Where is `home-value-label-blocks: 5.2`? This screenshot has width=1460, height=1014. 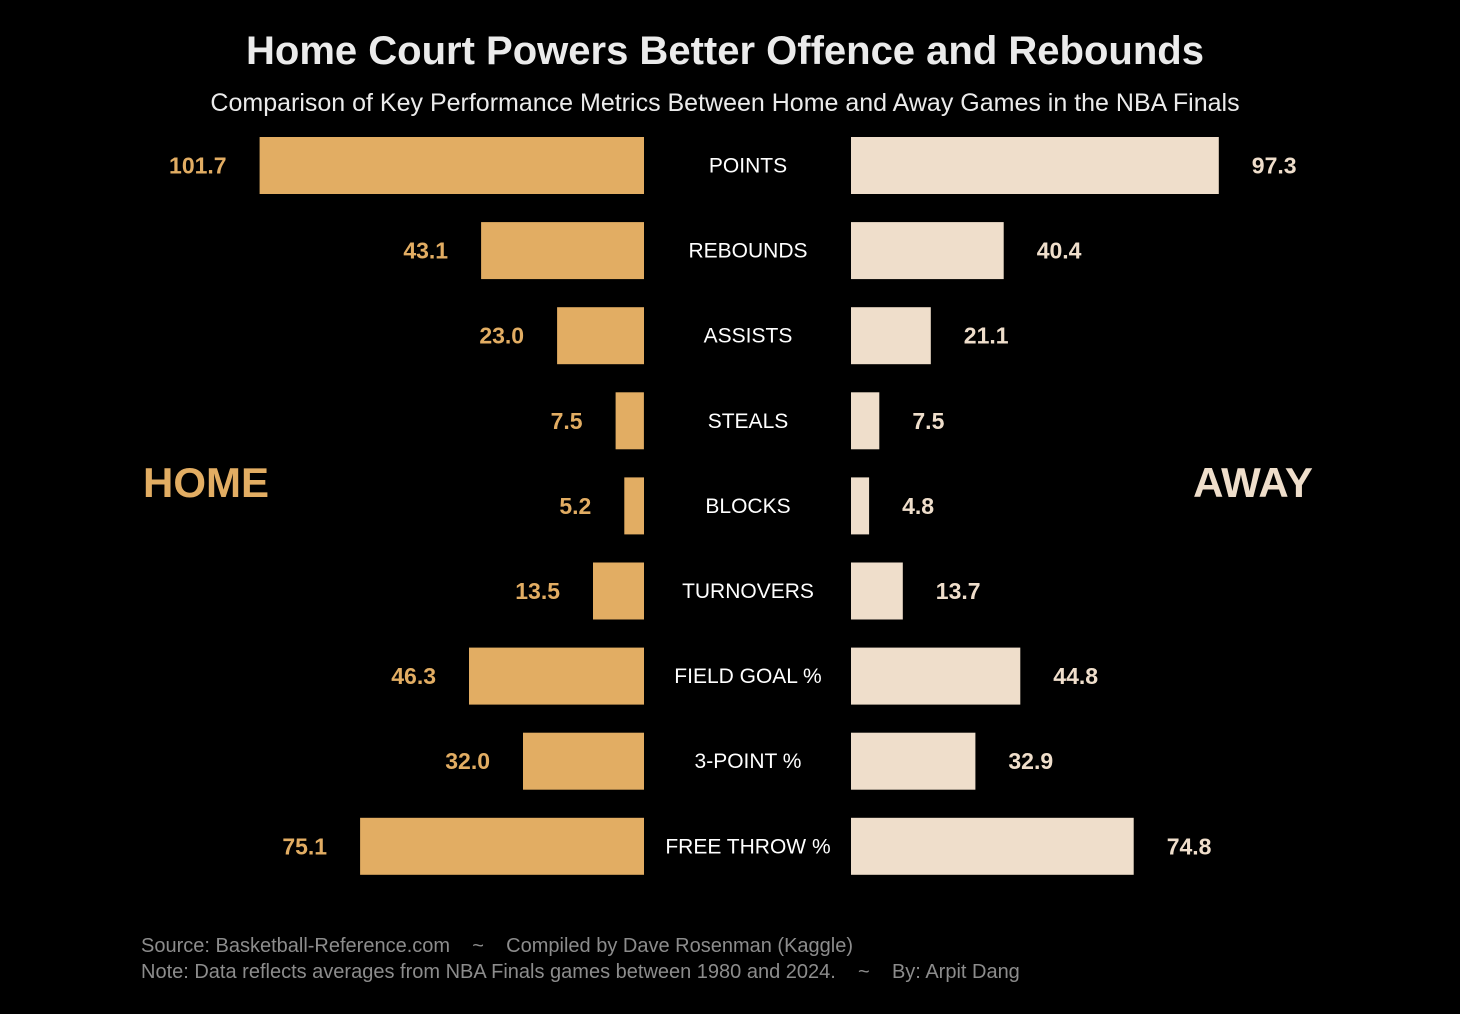
home-value-label-blocks: 5.2 is located at coordinates (575, 506).